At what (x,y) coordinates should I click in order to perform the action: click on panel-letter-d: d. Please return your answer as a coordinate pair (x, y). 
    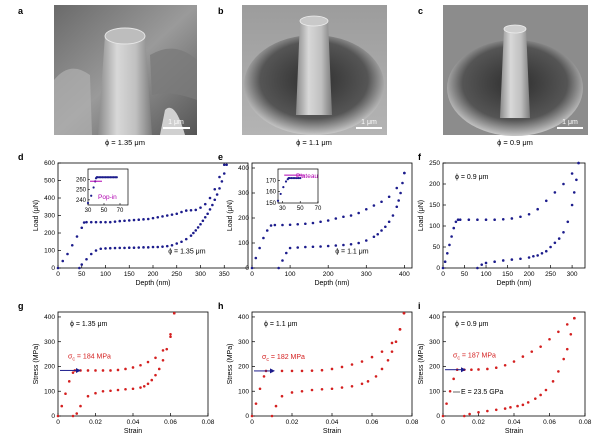
    Looking at the image, I should click on (21, 157).